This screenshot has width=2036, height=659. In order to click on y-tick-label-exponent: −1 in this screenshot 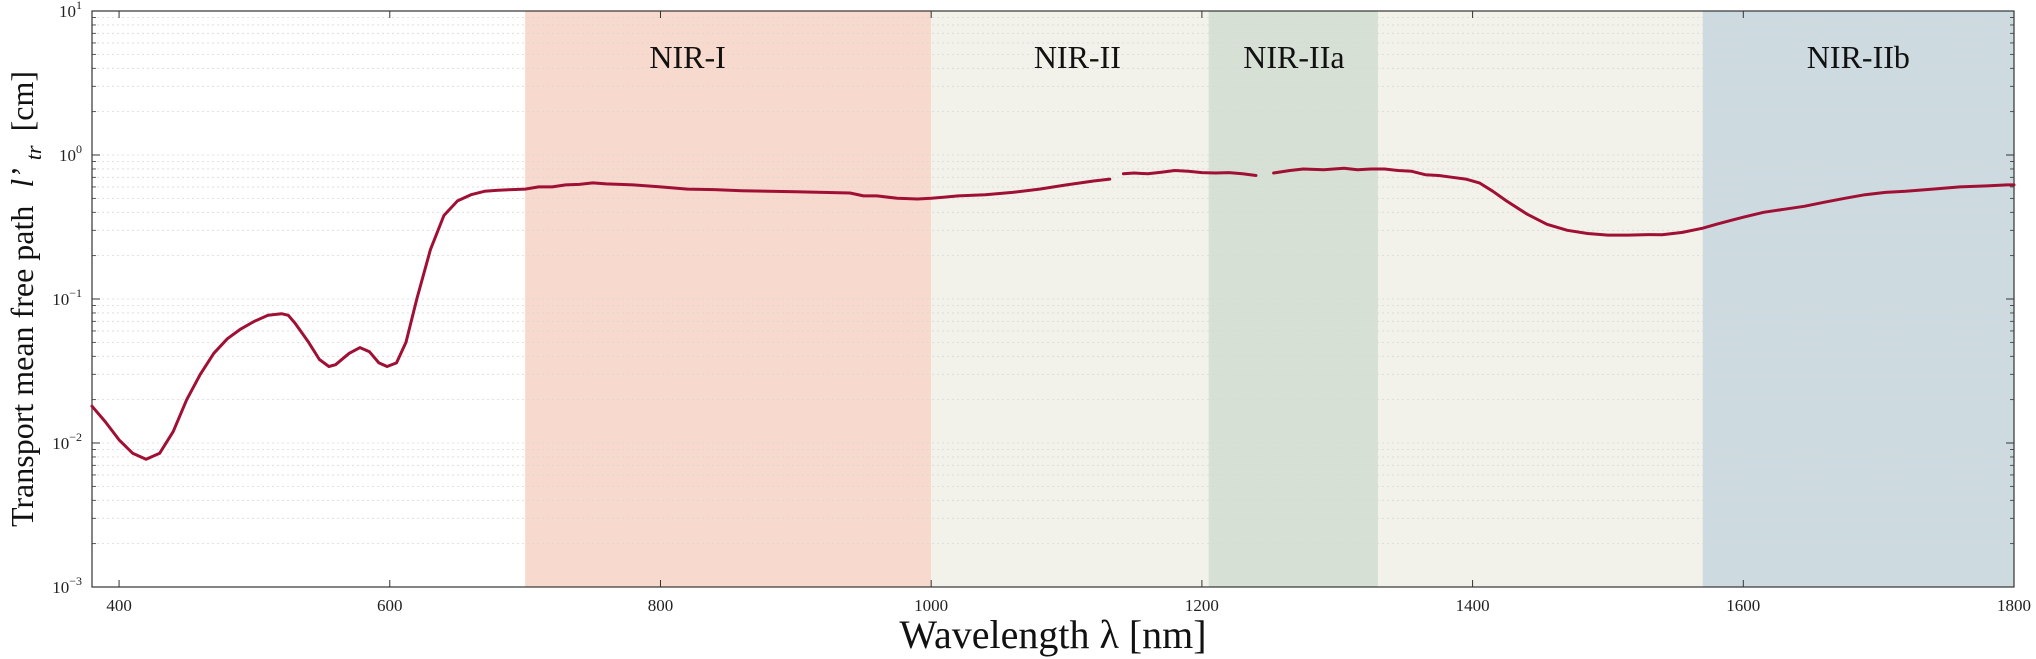, I will do `click(75, 293)`.